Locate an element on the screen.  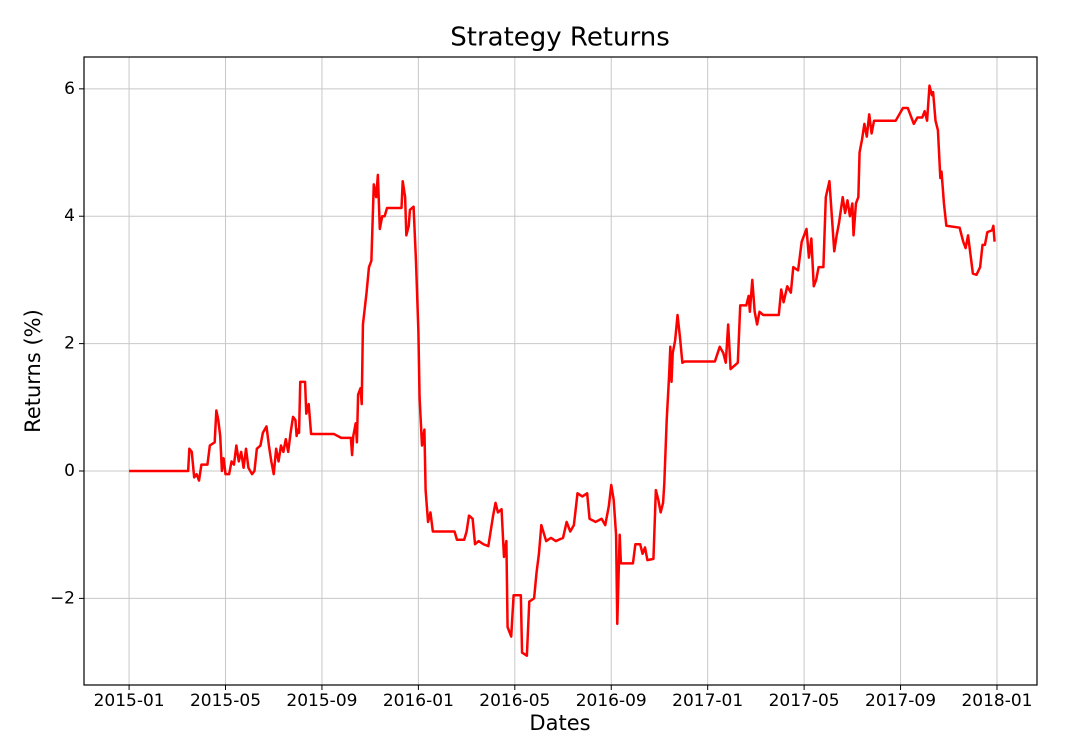
x-tick-label: 2015-05 is located at coordinates (225, 701).